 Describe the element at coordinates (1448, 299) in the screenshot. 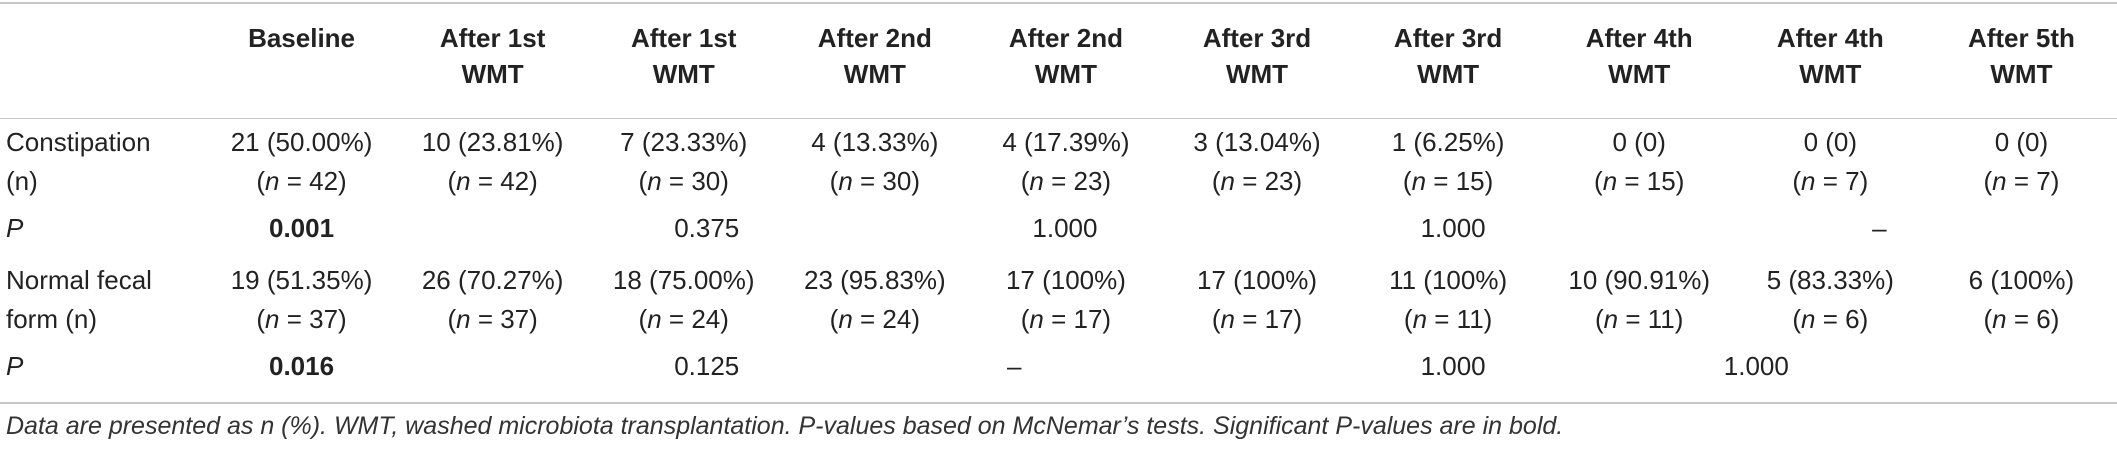

I see `table-cell: 11 (100%) (n = 11)` at that location.